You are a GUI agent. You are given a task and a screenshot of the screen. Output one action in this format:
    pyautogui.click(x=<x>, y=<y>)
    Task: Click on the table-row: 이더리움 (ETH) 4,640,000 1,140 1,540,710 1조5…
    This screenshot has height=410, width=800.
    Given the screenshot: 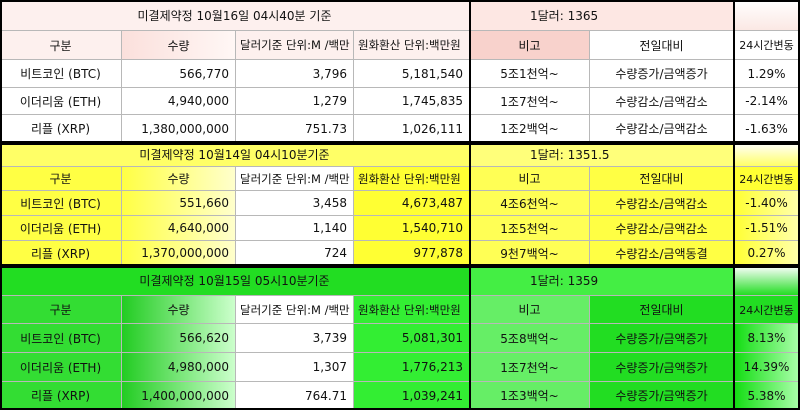 What is the action you would take?
    pyautogui.click(x=400, y=228)
    